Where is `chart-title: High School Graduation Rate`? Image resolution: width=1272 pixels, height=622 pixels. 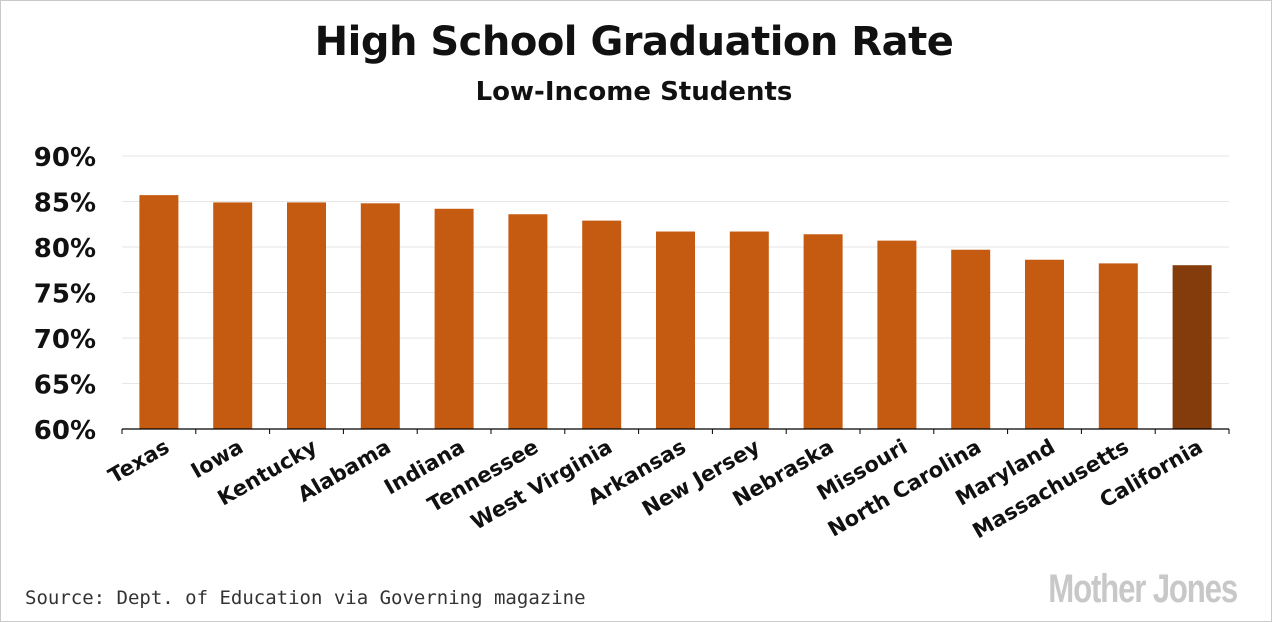
chart-title: High School Graduation Rate is located at coordinates (634, 42).